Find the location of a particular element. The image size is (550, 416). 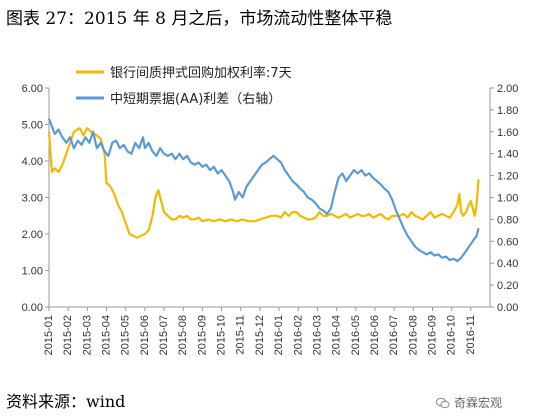

x-tick-label: 2015-03 is located at coordinates (87, 335).